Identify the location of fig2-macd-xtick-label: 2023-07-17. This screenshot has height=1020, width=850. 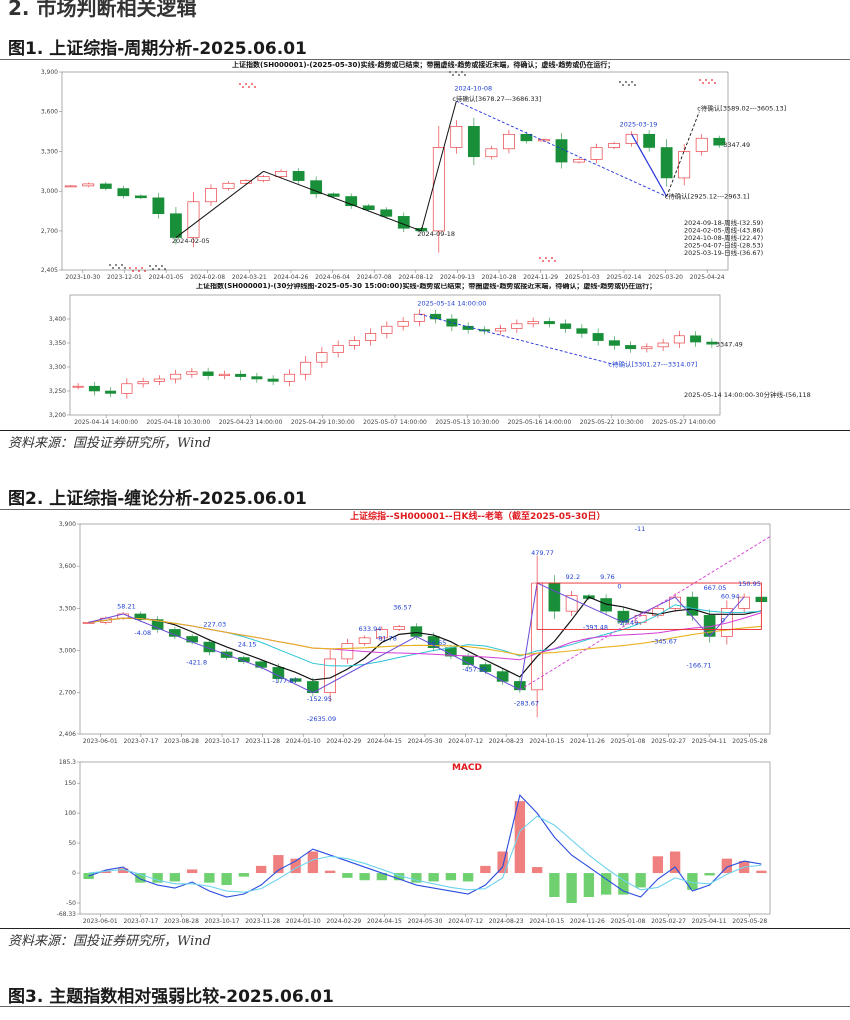
(140, 921).